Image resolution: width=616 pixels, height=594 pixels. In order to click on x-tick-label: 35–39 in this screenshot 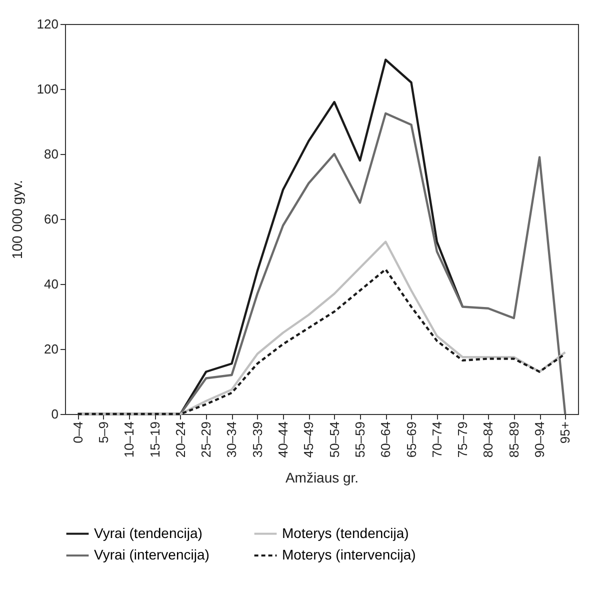, I will do `click(257, 440)`.